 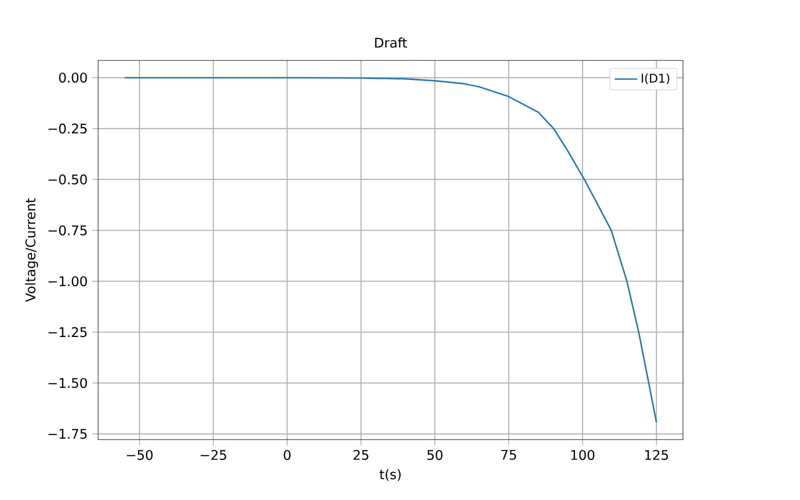 What do you see at coordinates (287, 455) in the screenshot?
I see `x-tick-label: 0` at bounding box center [287, 455].